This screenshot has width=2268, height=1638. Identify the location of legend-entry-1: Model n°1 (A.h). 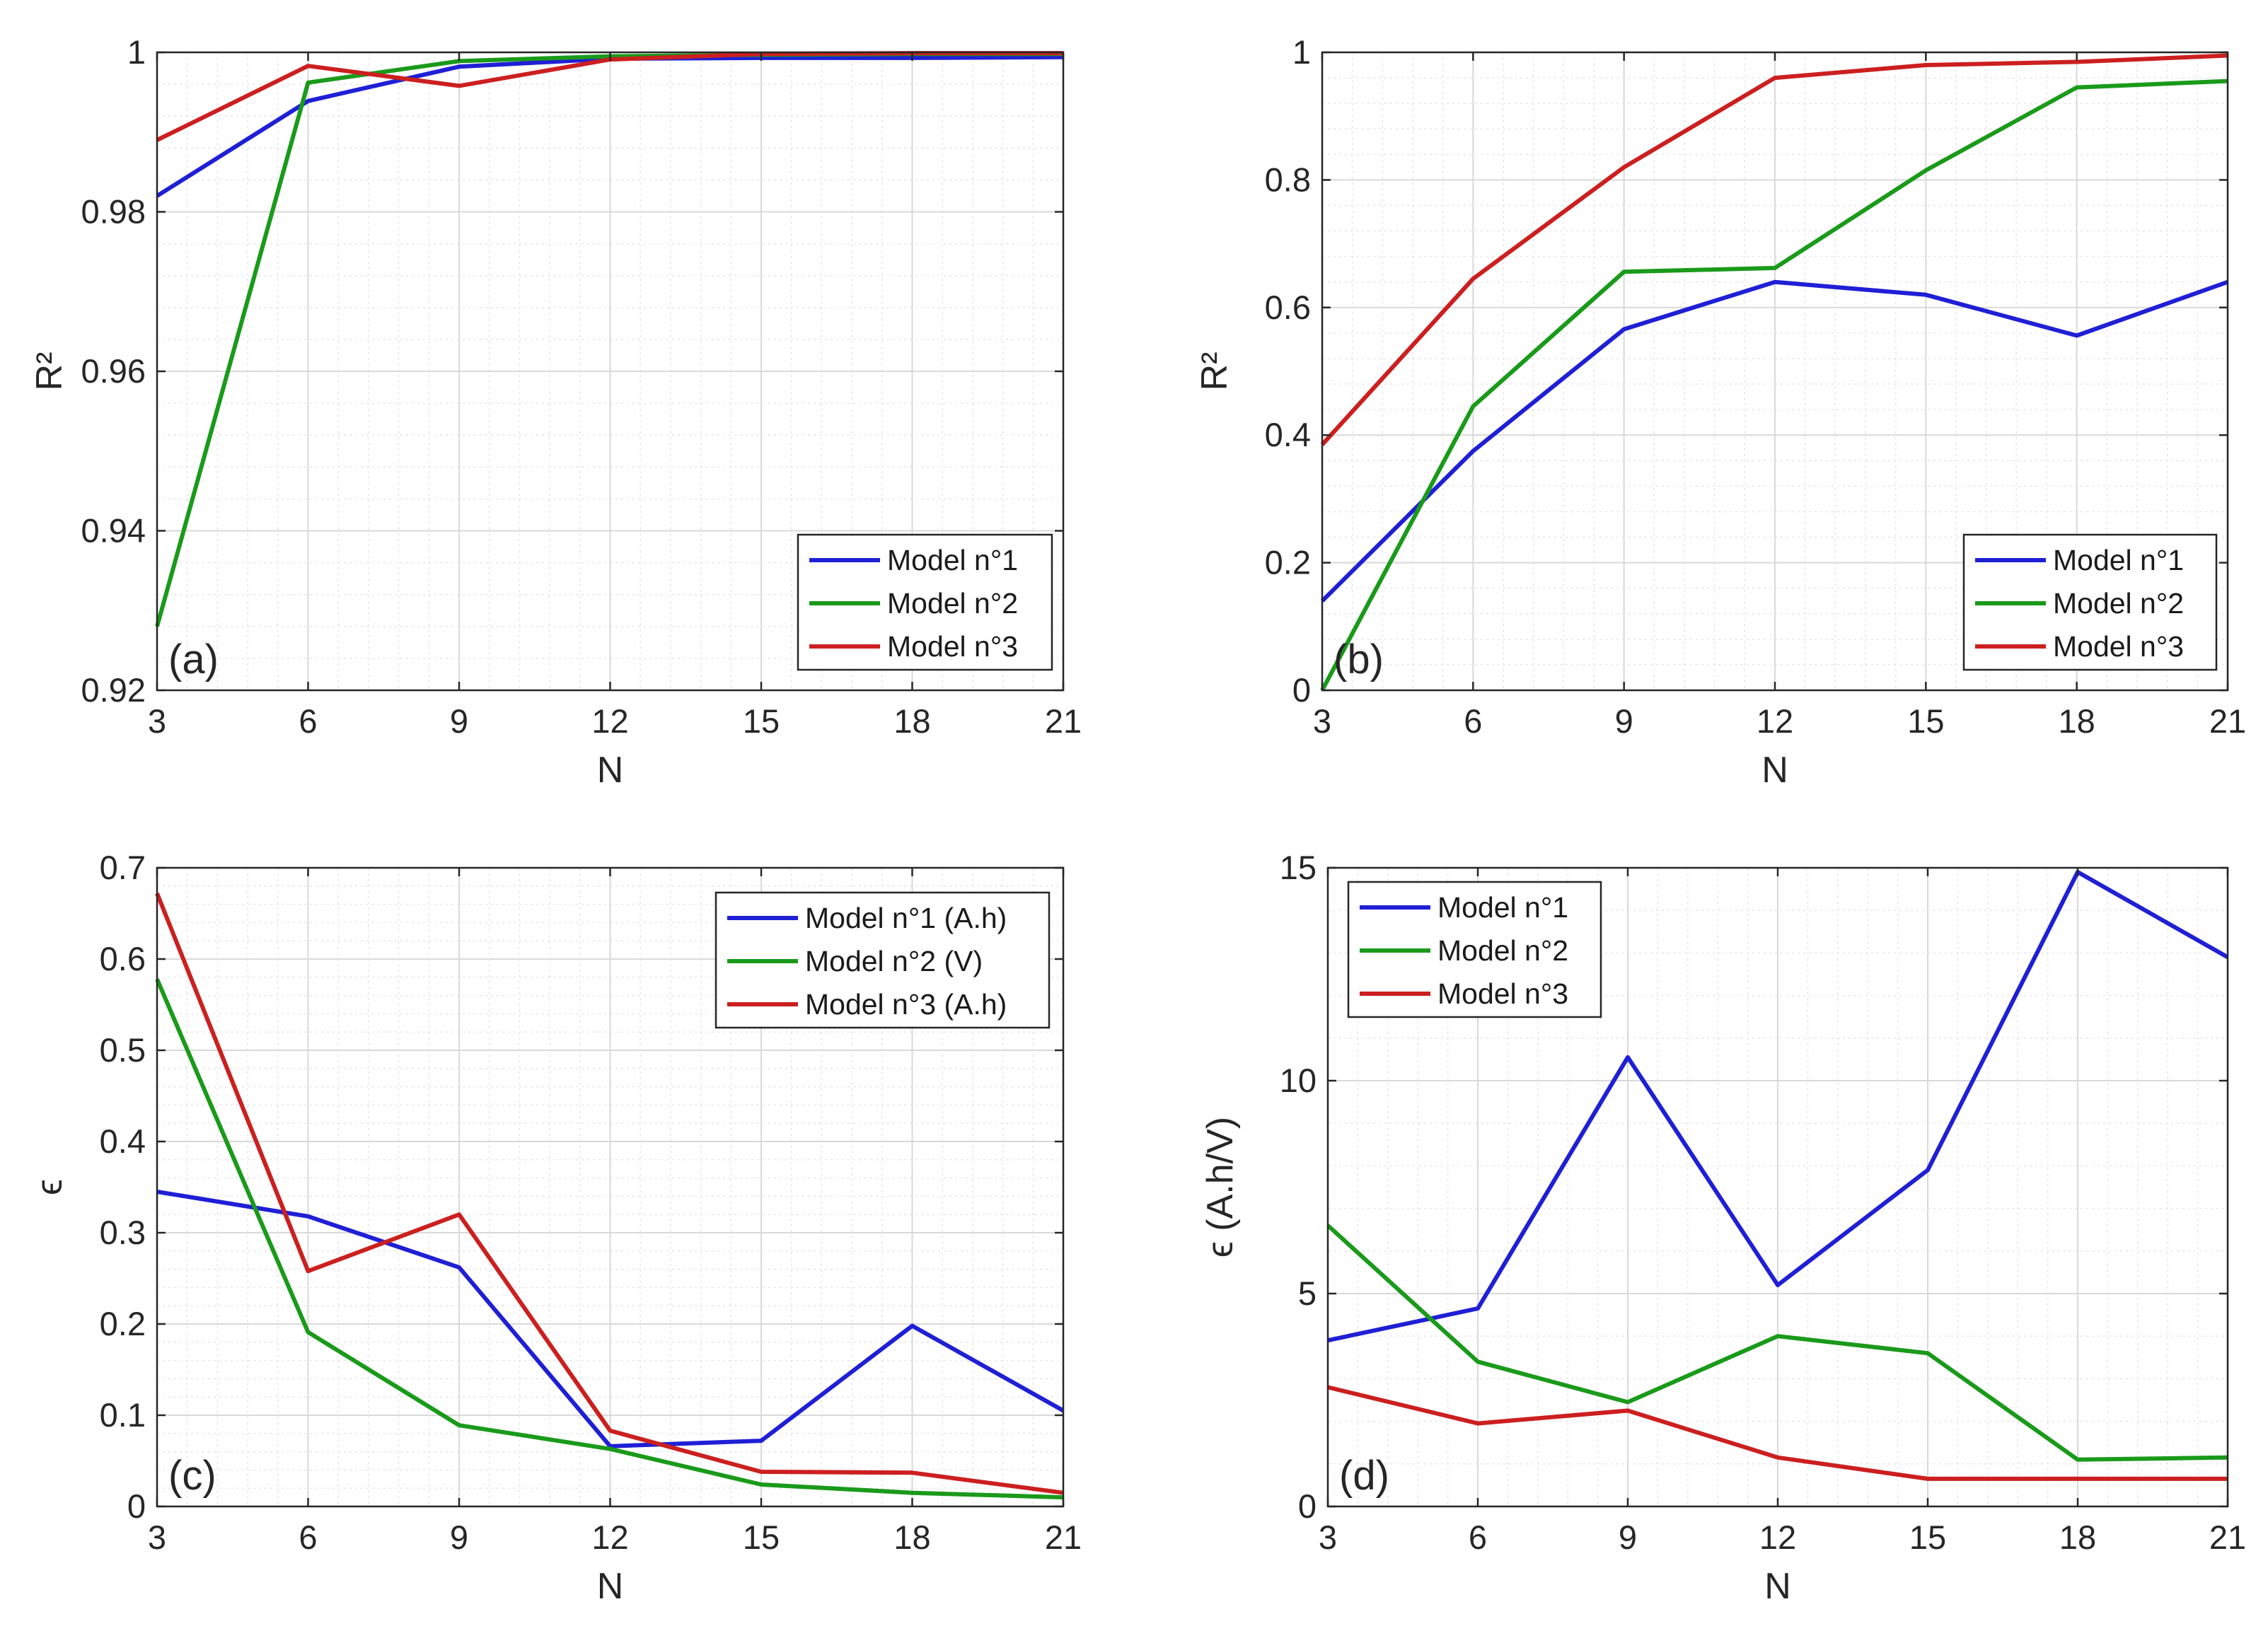
(906, 918).